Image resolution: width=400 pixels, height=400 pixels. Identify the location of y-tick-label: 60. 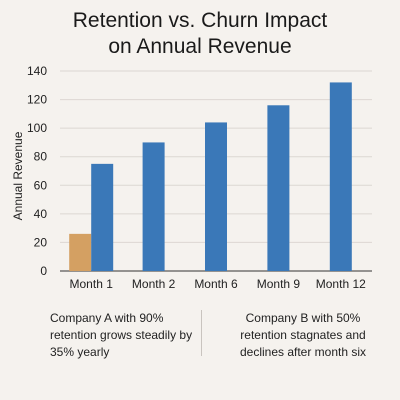
(41, 185).